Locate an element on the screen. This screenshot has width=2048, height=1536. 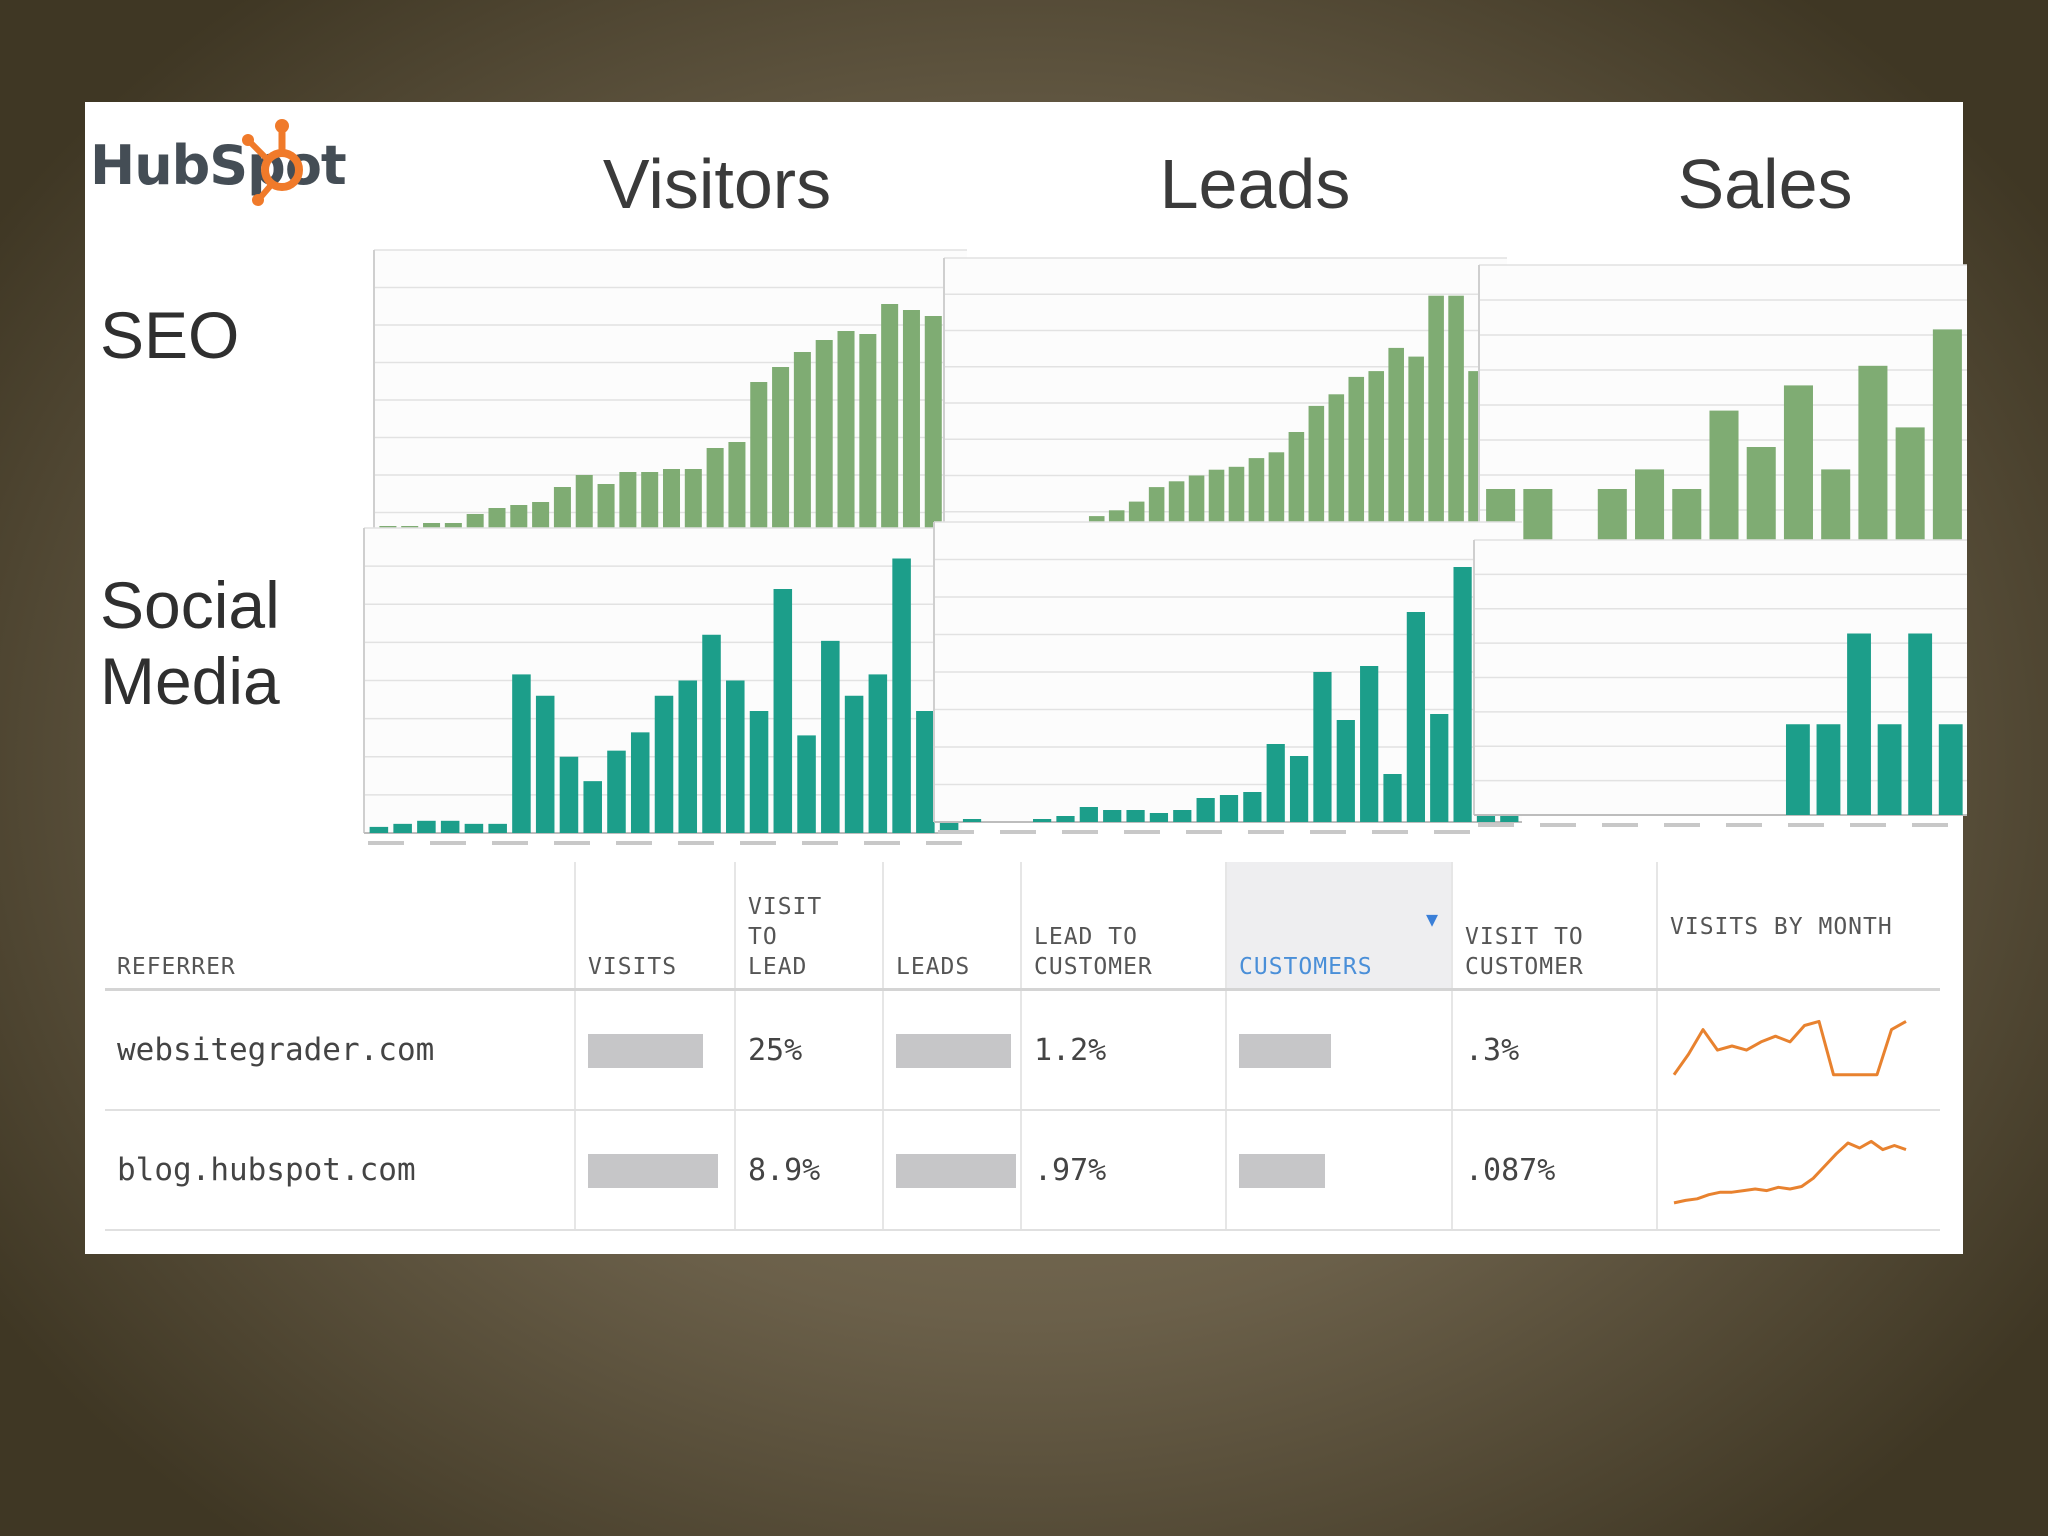
chart-social-sales is located at coordinates (1720, 683).